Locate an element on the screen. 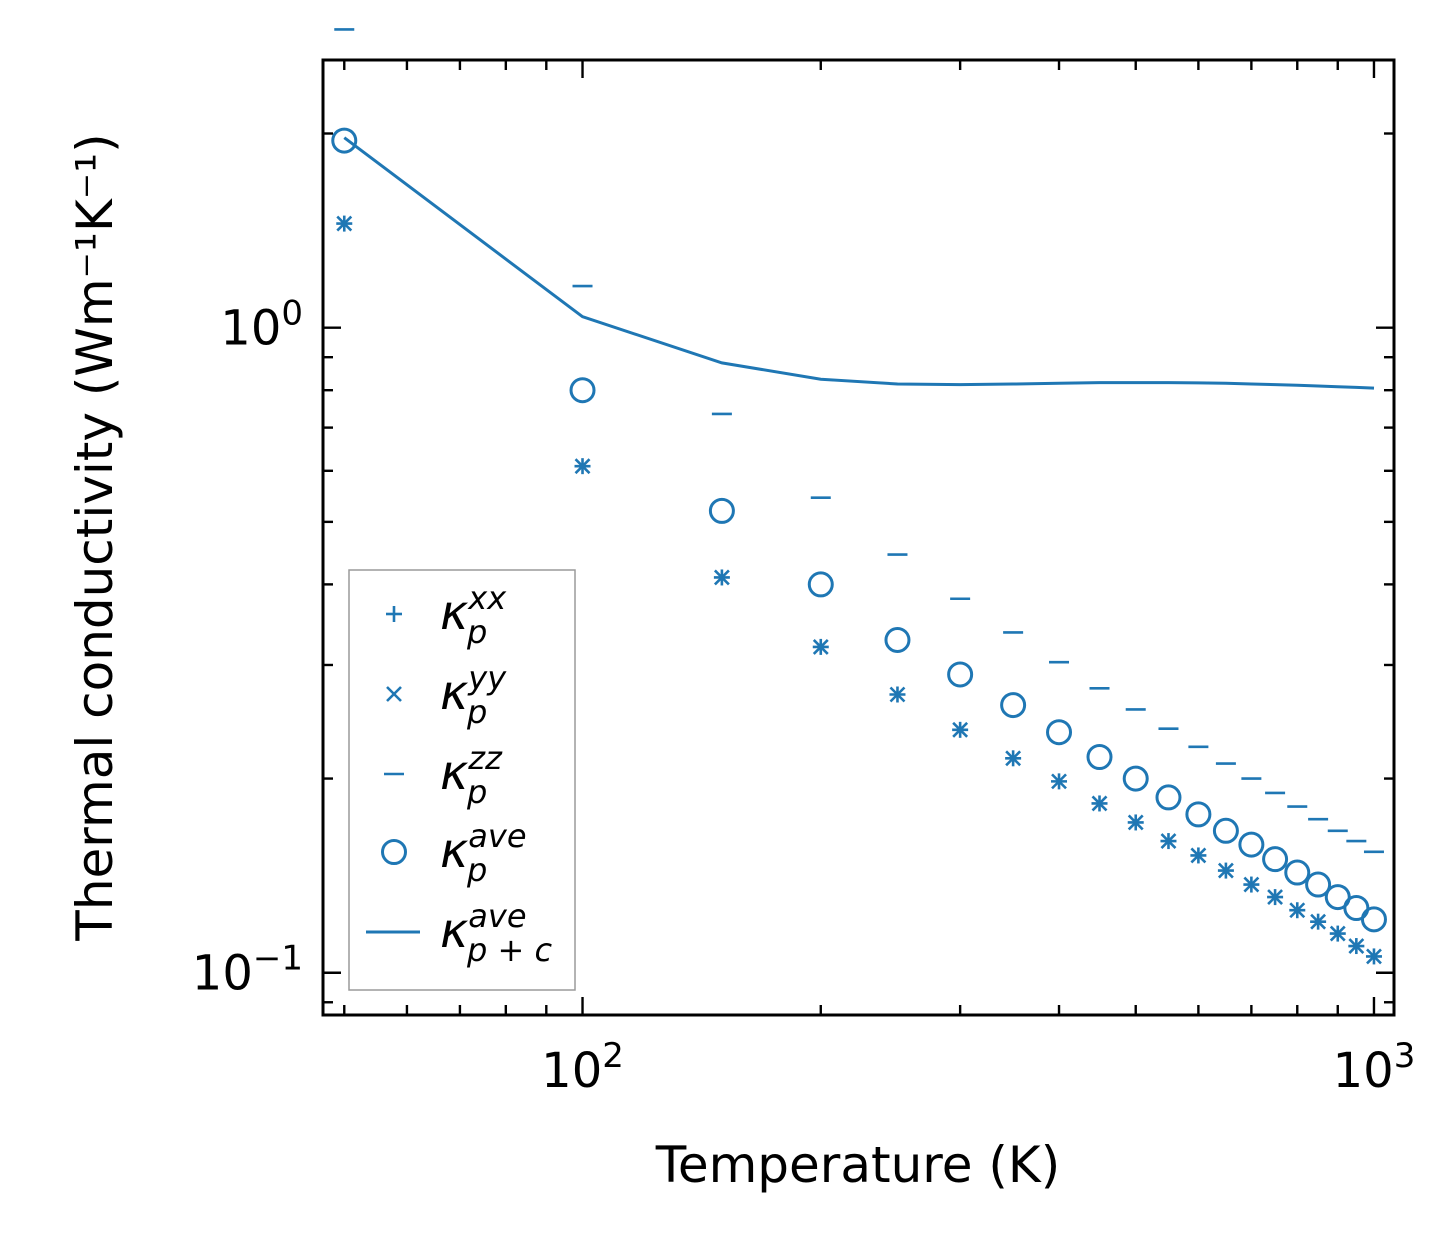 The height and width of the screenshot is (1254, 1454). legend-item: κave p is located at coordinates (454, 853).